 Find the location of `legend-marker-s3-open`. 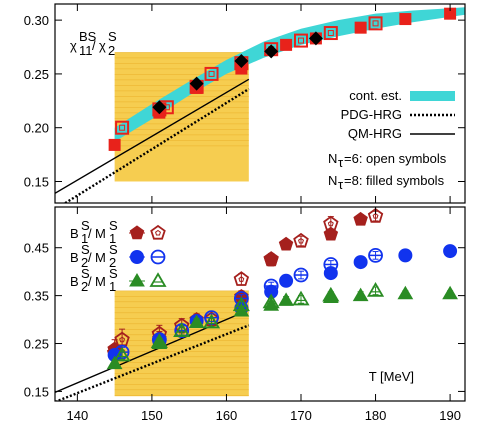

legend-marker-s3-open is located at coordinates (158, 279).